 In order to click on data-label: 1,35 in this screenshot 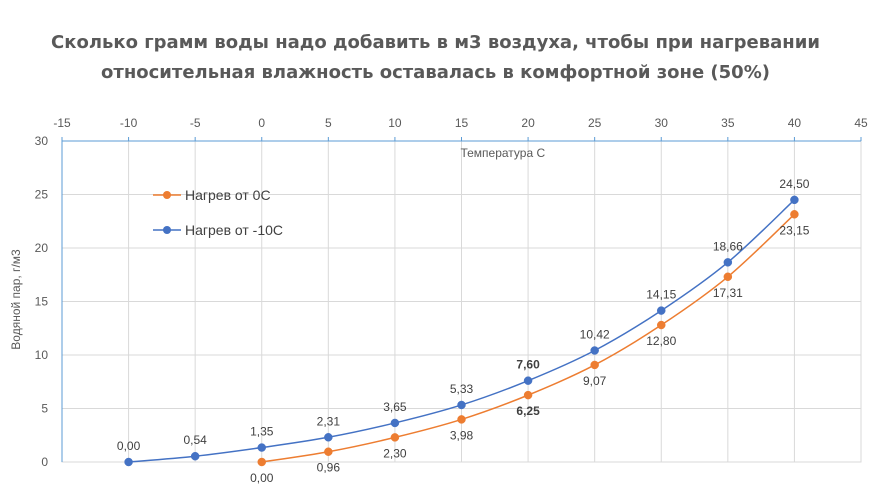, I will do `click(262, 432)`.